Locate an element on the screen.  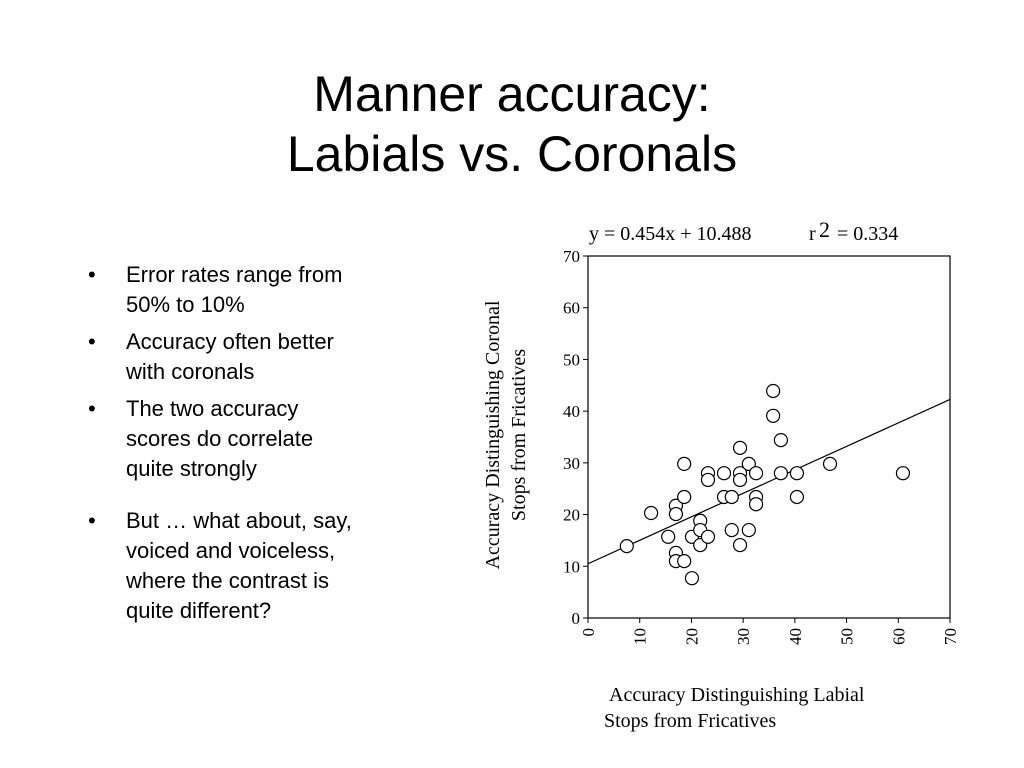
y-tick-label: 0 is located at coordinates (576, 618).